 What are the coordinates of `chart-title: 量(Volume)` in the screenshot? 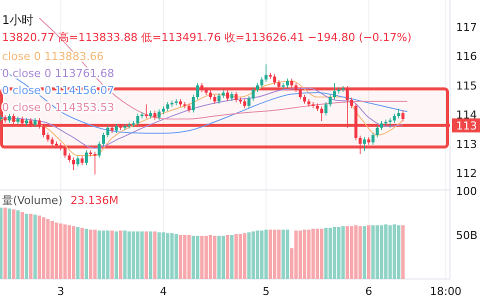 It's located at (32, 200).